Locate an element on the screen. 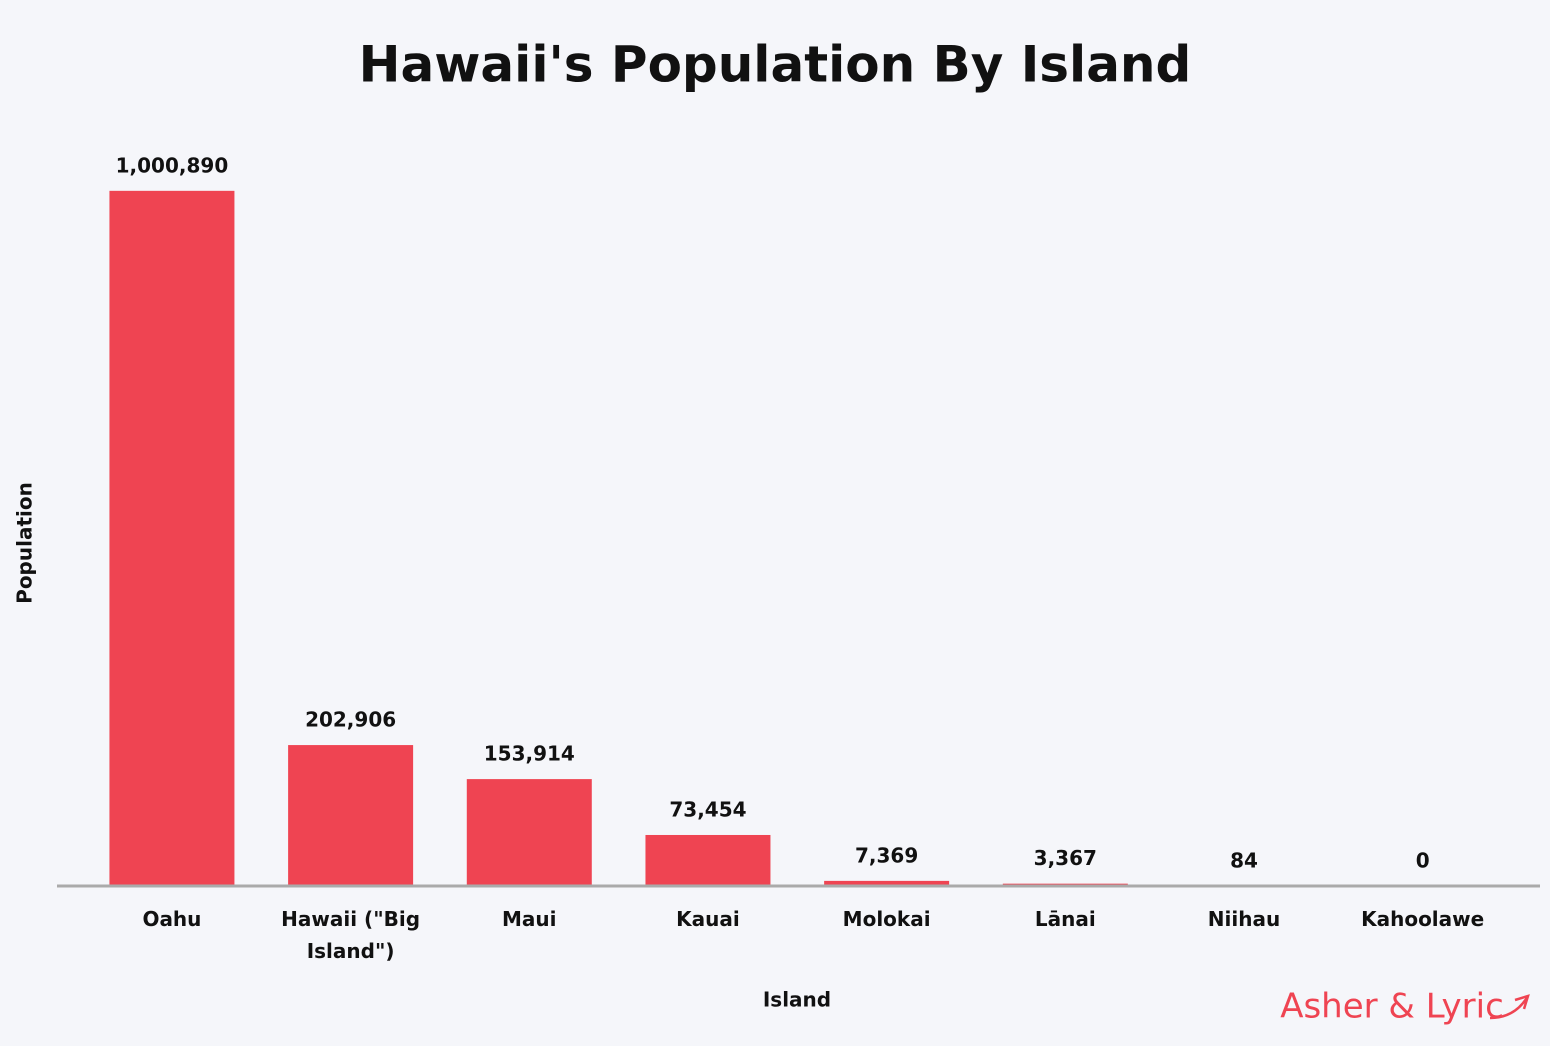 This screenshot has height=1046, width=1550. logo: Asher & Lyric is located at coordinates (1392, 1007).